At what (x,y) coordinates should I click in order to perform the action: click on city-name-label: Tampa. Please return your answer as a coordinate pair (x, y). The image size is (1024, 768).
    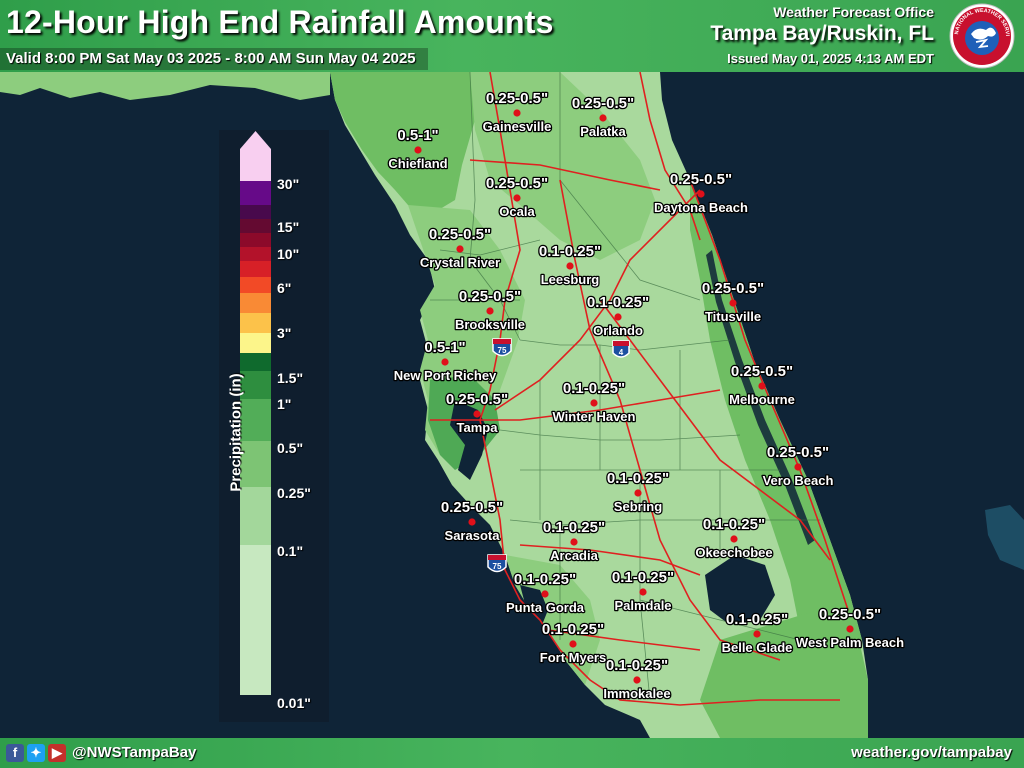
    Looking at the image, I should click on (478, 427).